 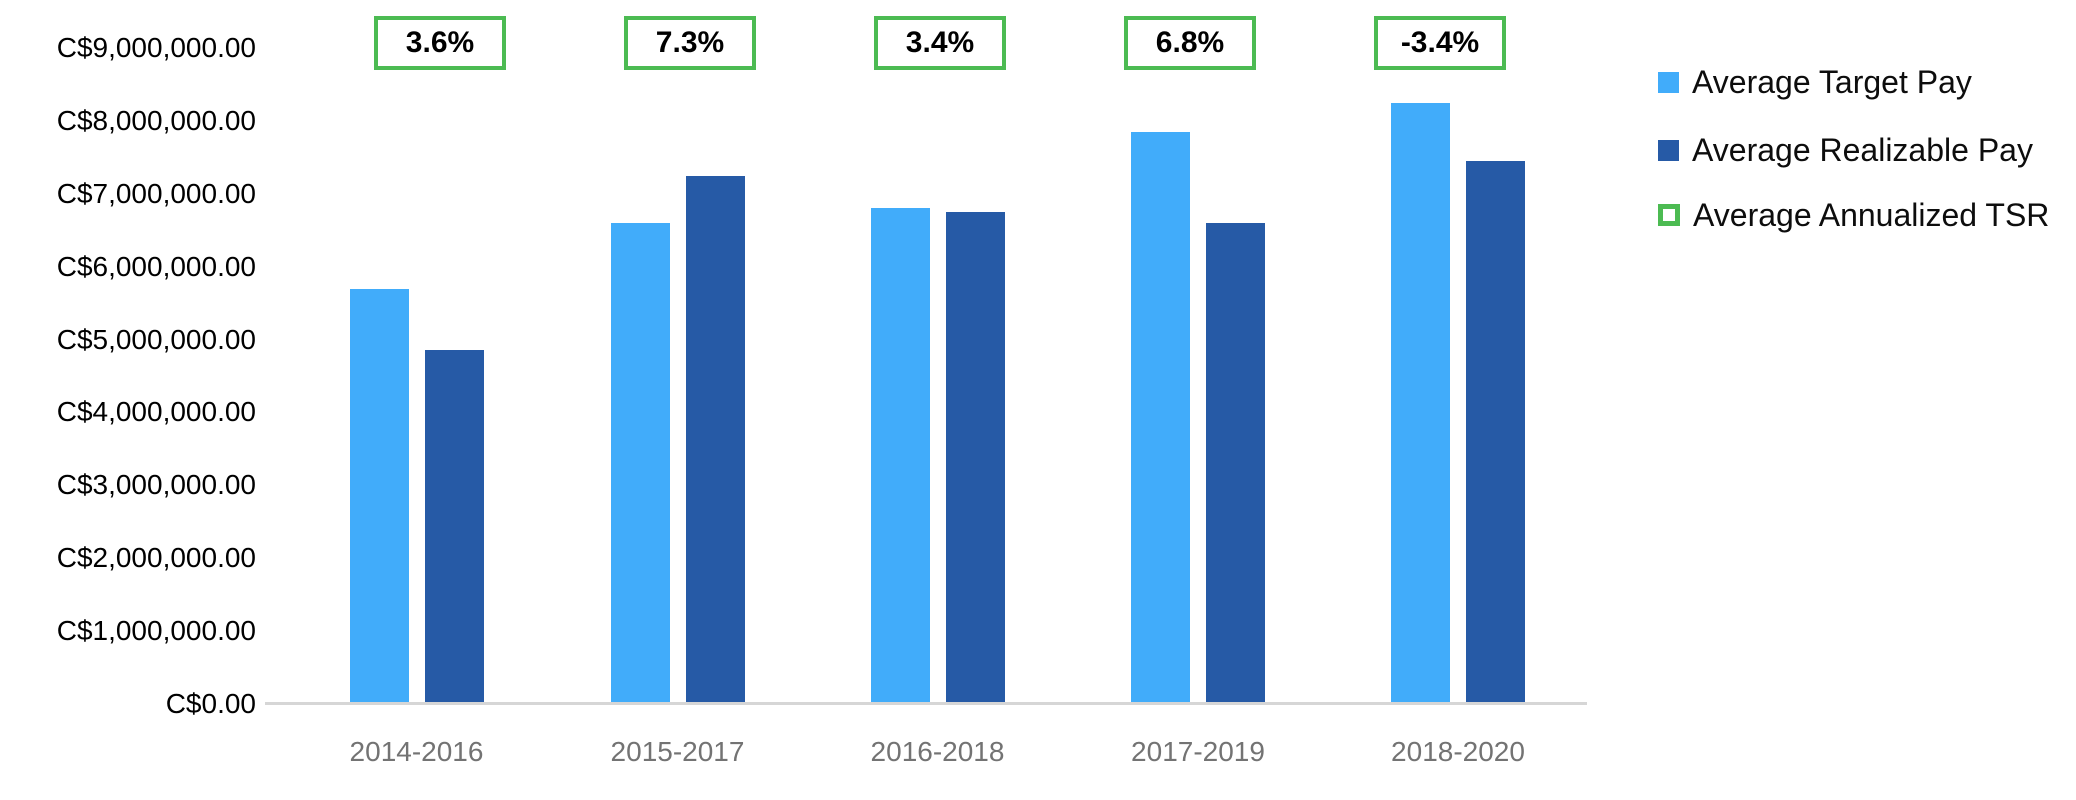 What do you see at coordinates (1668, 82) in the screenshot?
I see `target-pay-swatch-icon` at bounding box center [1668, 82].